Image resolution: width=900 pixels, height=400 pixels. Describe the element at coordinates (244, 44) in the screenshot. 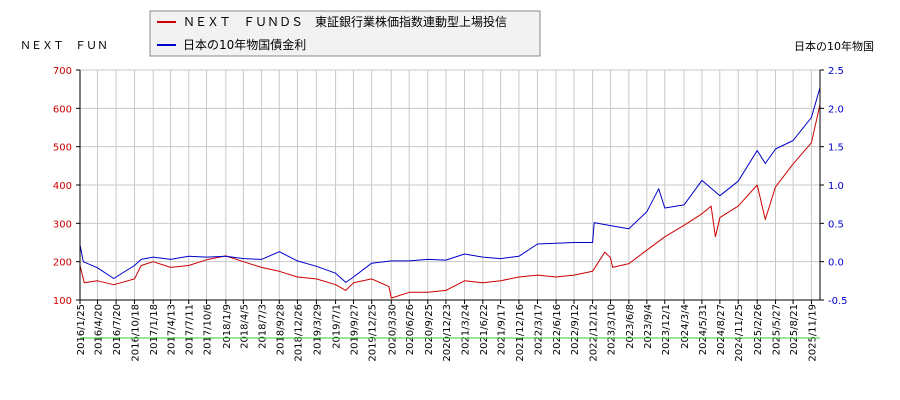

I see `legend-label-series-2: 日本の10年物国債金利` at that location.